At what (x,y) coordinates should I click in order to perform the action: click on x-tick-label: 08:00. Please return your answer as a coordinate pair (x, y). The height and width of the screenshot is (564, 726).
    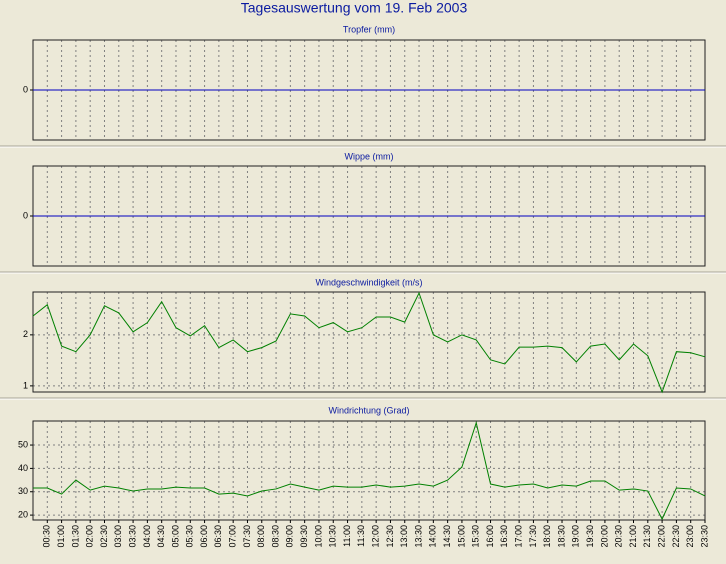
    Looking at the image, I should click on (261, 536).